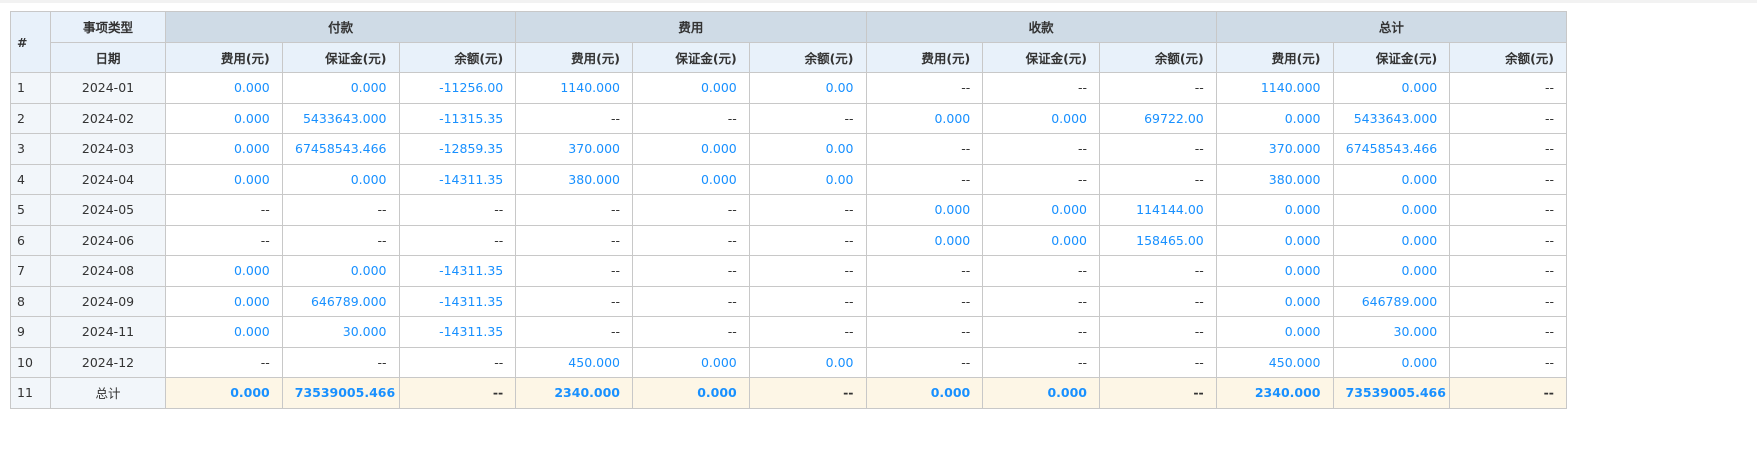 The width and height of the screenshot is (1757, 465). Describe the element at coordinates (108, 210) in the screenshot. I see `row-date: 2024-05` at that location.